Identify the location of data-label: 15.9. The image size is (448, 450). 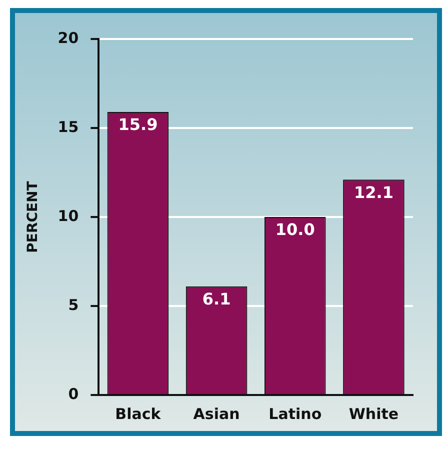
(138, 124).